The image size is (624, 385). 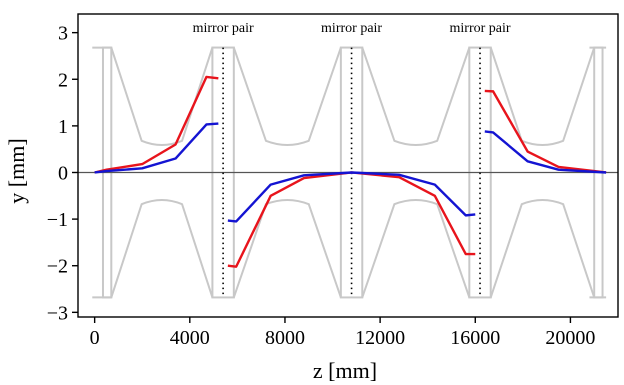 I want to click on annotation-mirror-pair-2: mirror pair, so click(x=480, y=28).